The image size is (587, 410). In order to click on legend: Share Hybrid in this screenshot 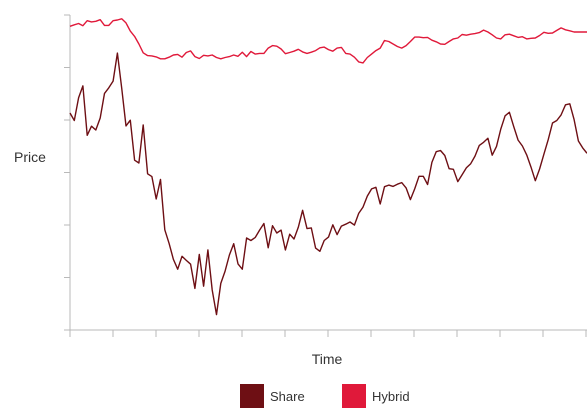, I will do `click(325, 396)`.